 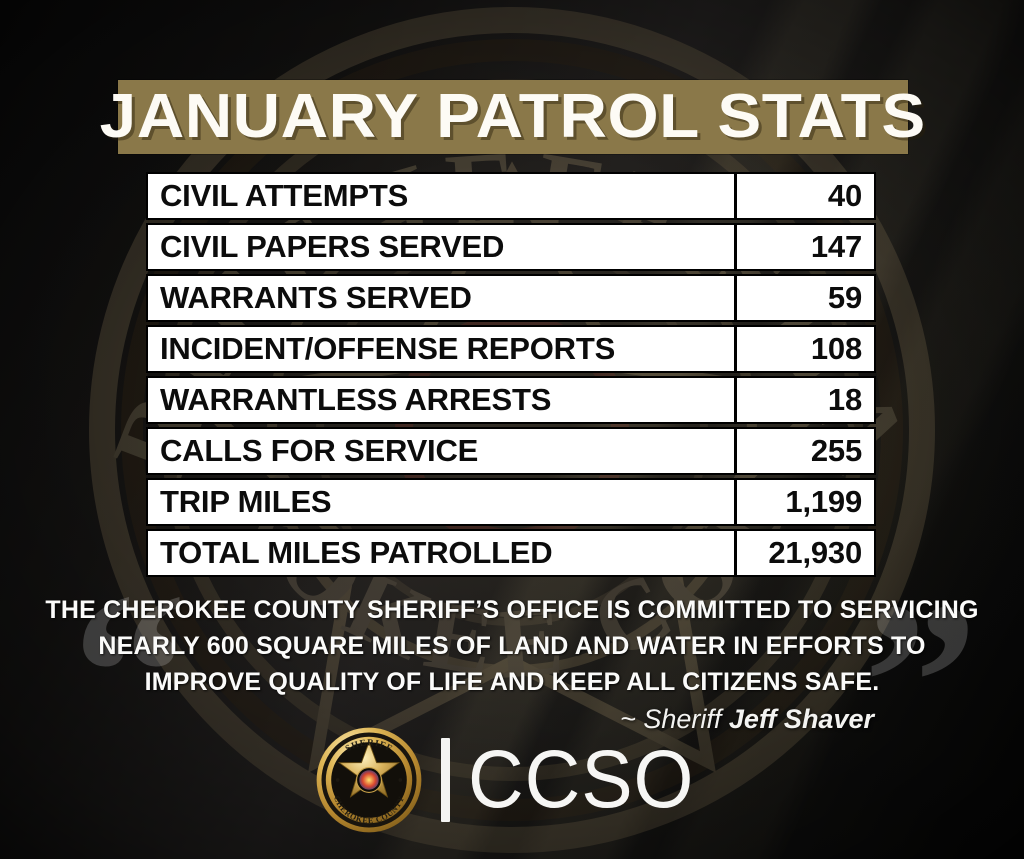 I want to click on stat-label: TRIP MILES, so click(x=441, y=502).